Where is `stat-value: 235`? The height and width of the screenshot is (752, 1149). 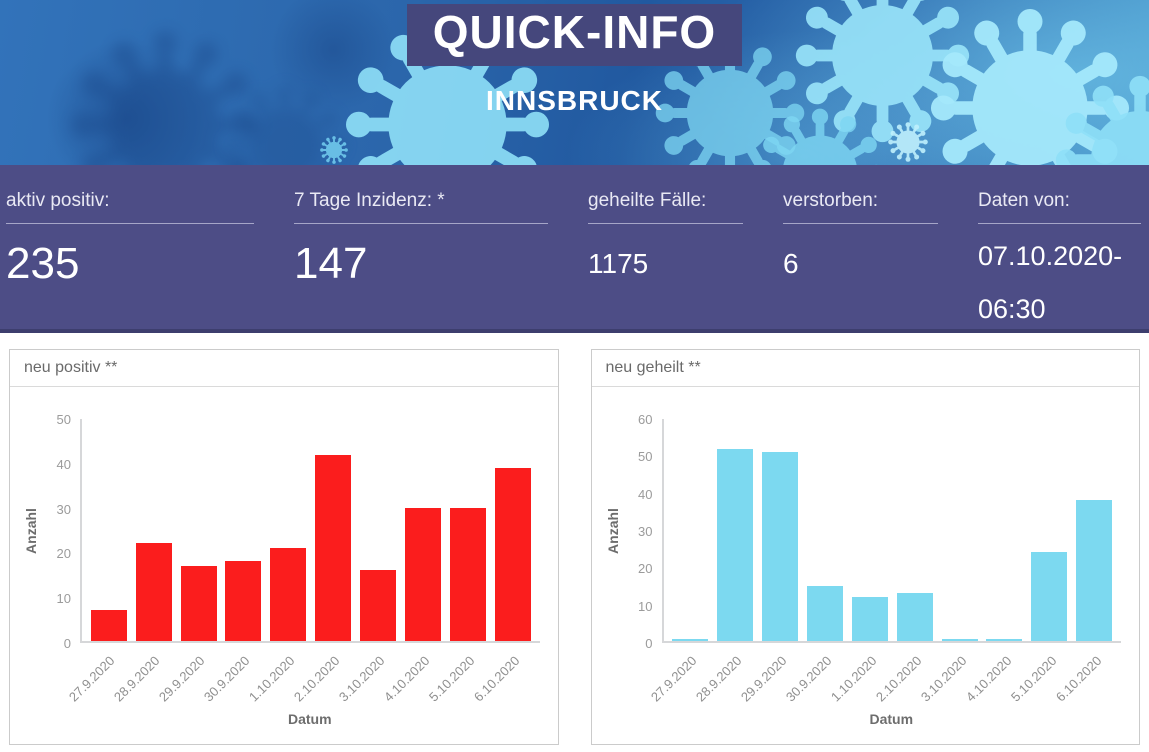
stat-value: 235 is located at coordinates (43, 263).